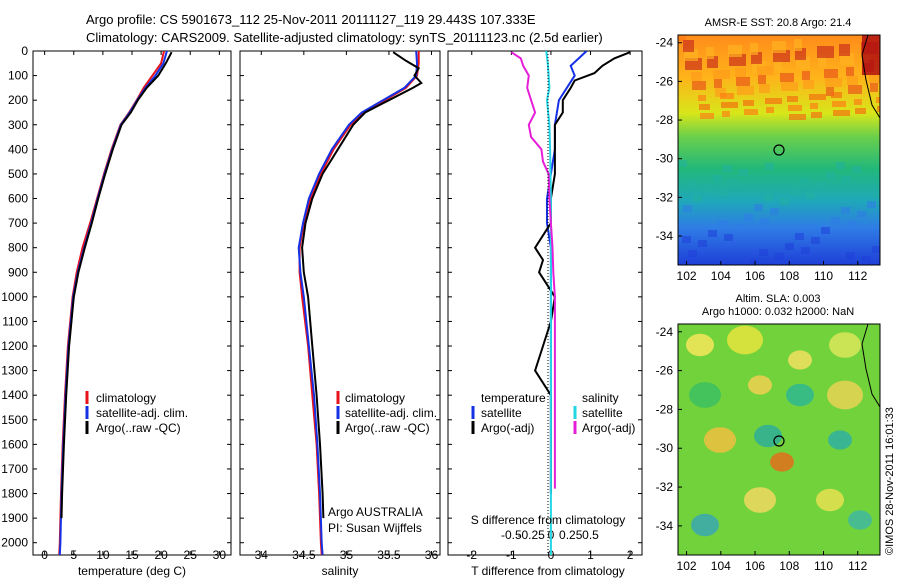  I want to click on x-tick-label: -2, so click(471, 555).